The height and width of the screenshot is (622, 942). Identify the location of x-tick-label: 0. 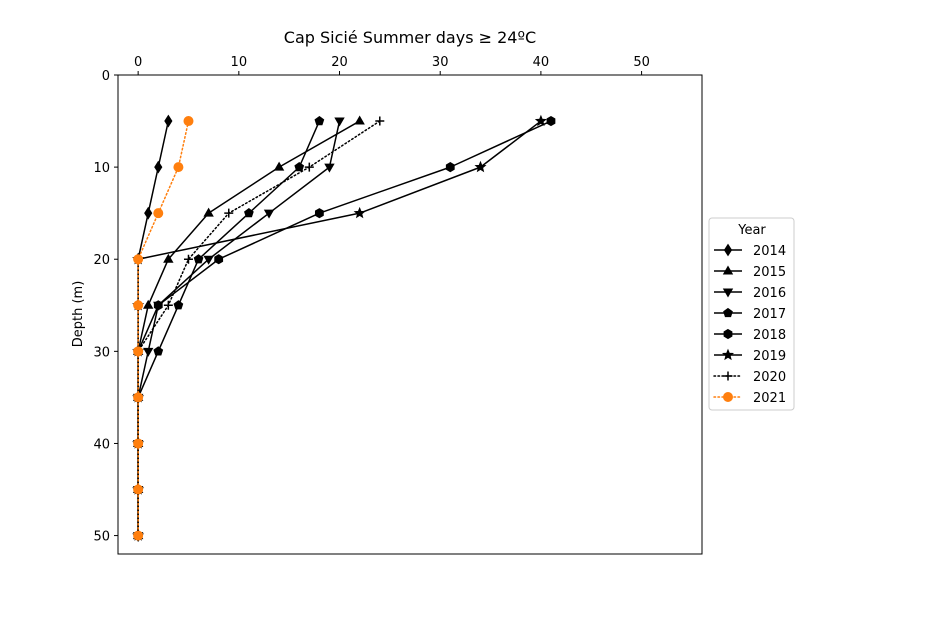
(138, 62).